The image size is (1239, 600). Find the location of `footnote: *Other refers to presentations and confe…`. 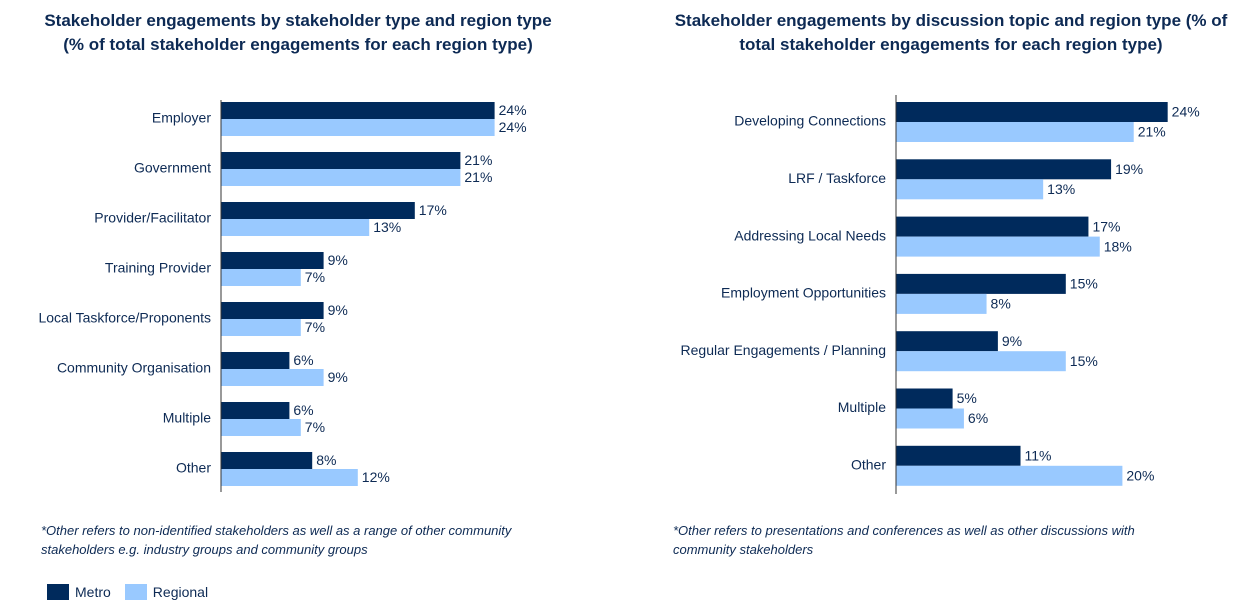

footnote: *Other refers to presentations and confe… is located at coordinates (904, 540).